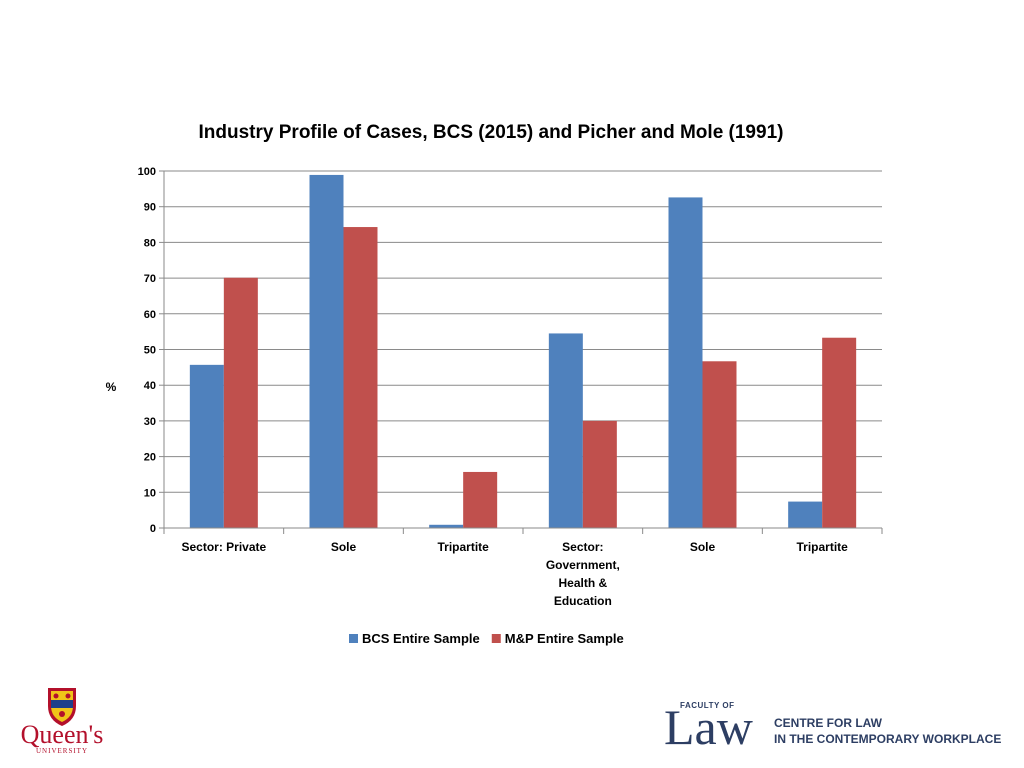 This screenshot has width=1024, height=768. What do you see at coordinates (62, 707) in the screenshot?
I see `crest-icon` at bounding box center [62, 707].